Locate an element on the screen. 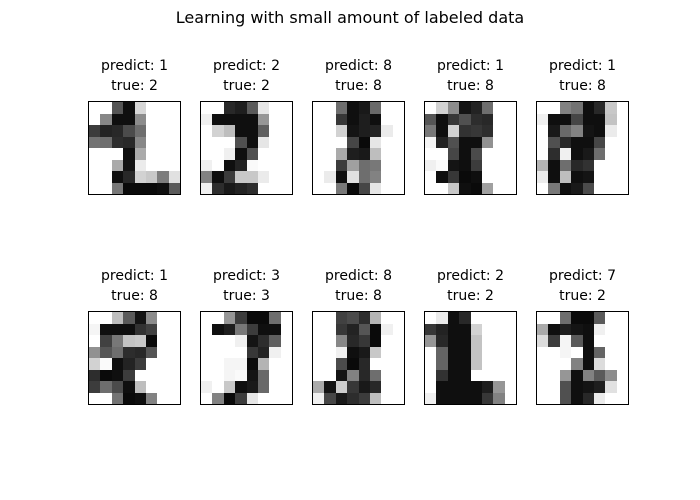  subplot-cell: predict: 7 true: 2 is located at coordinates (582, 335).